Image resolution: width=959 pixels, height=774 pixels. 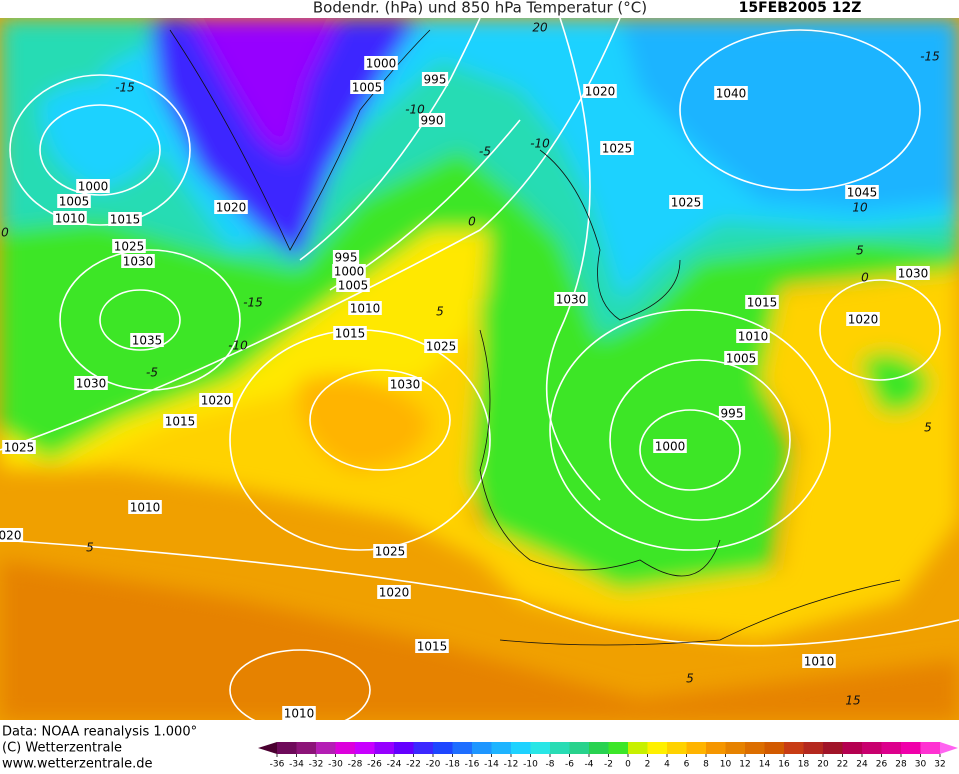 What do you see at coordinates (485, 152) in the screenshot?
I see `temperature-label: -5` at bounding box center [485, 152].